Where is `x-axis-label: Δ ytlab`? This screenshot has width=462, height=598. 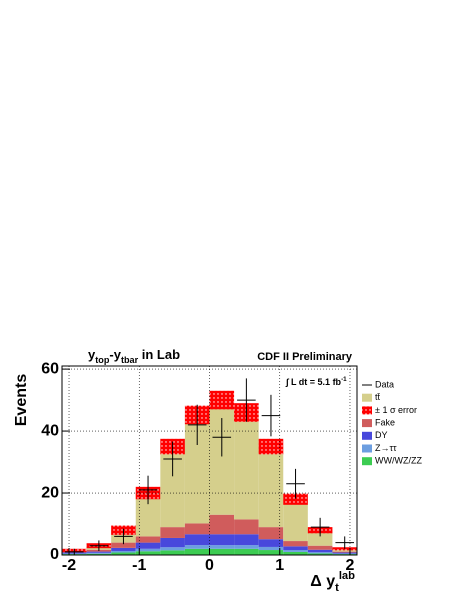
x-axis-label: Δ ytlab is located at coordinates (332, 582).